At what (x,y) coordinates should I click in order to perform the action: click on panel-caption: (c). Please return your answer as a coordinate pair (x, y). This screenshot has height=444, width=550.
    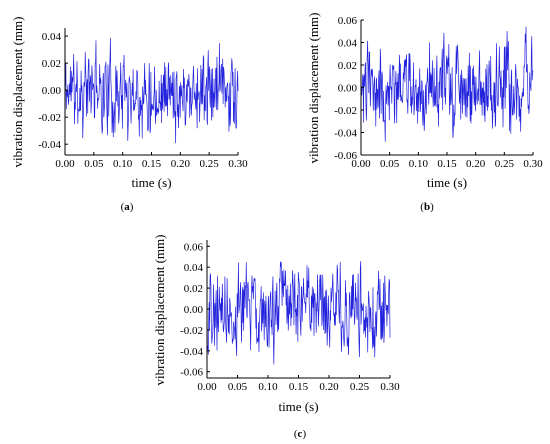
    Looking at the image, I should click on (300, 434).